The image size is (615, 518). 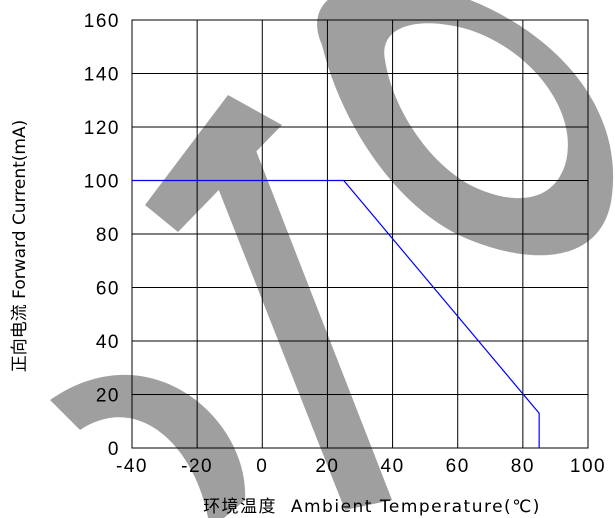 I want to click on y-tick-label: 20, so click(x=108, y=396).